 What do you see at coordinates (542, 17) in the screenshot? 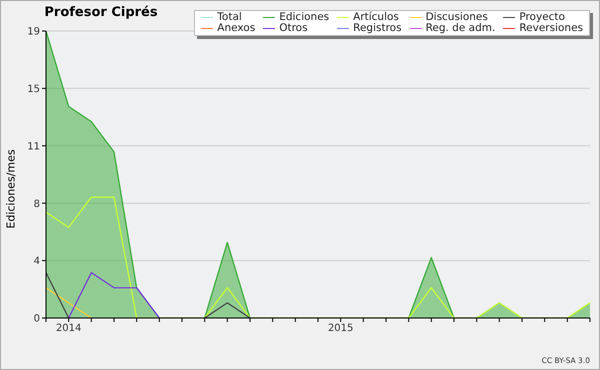
I see `legend-label: Proyecto` at bounding box center [542, 17].